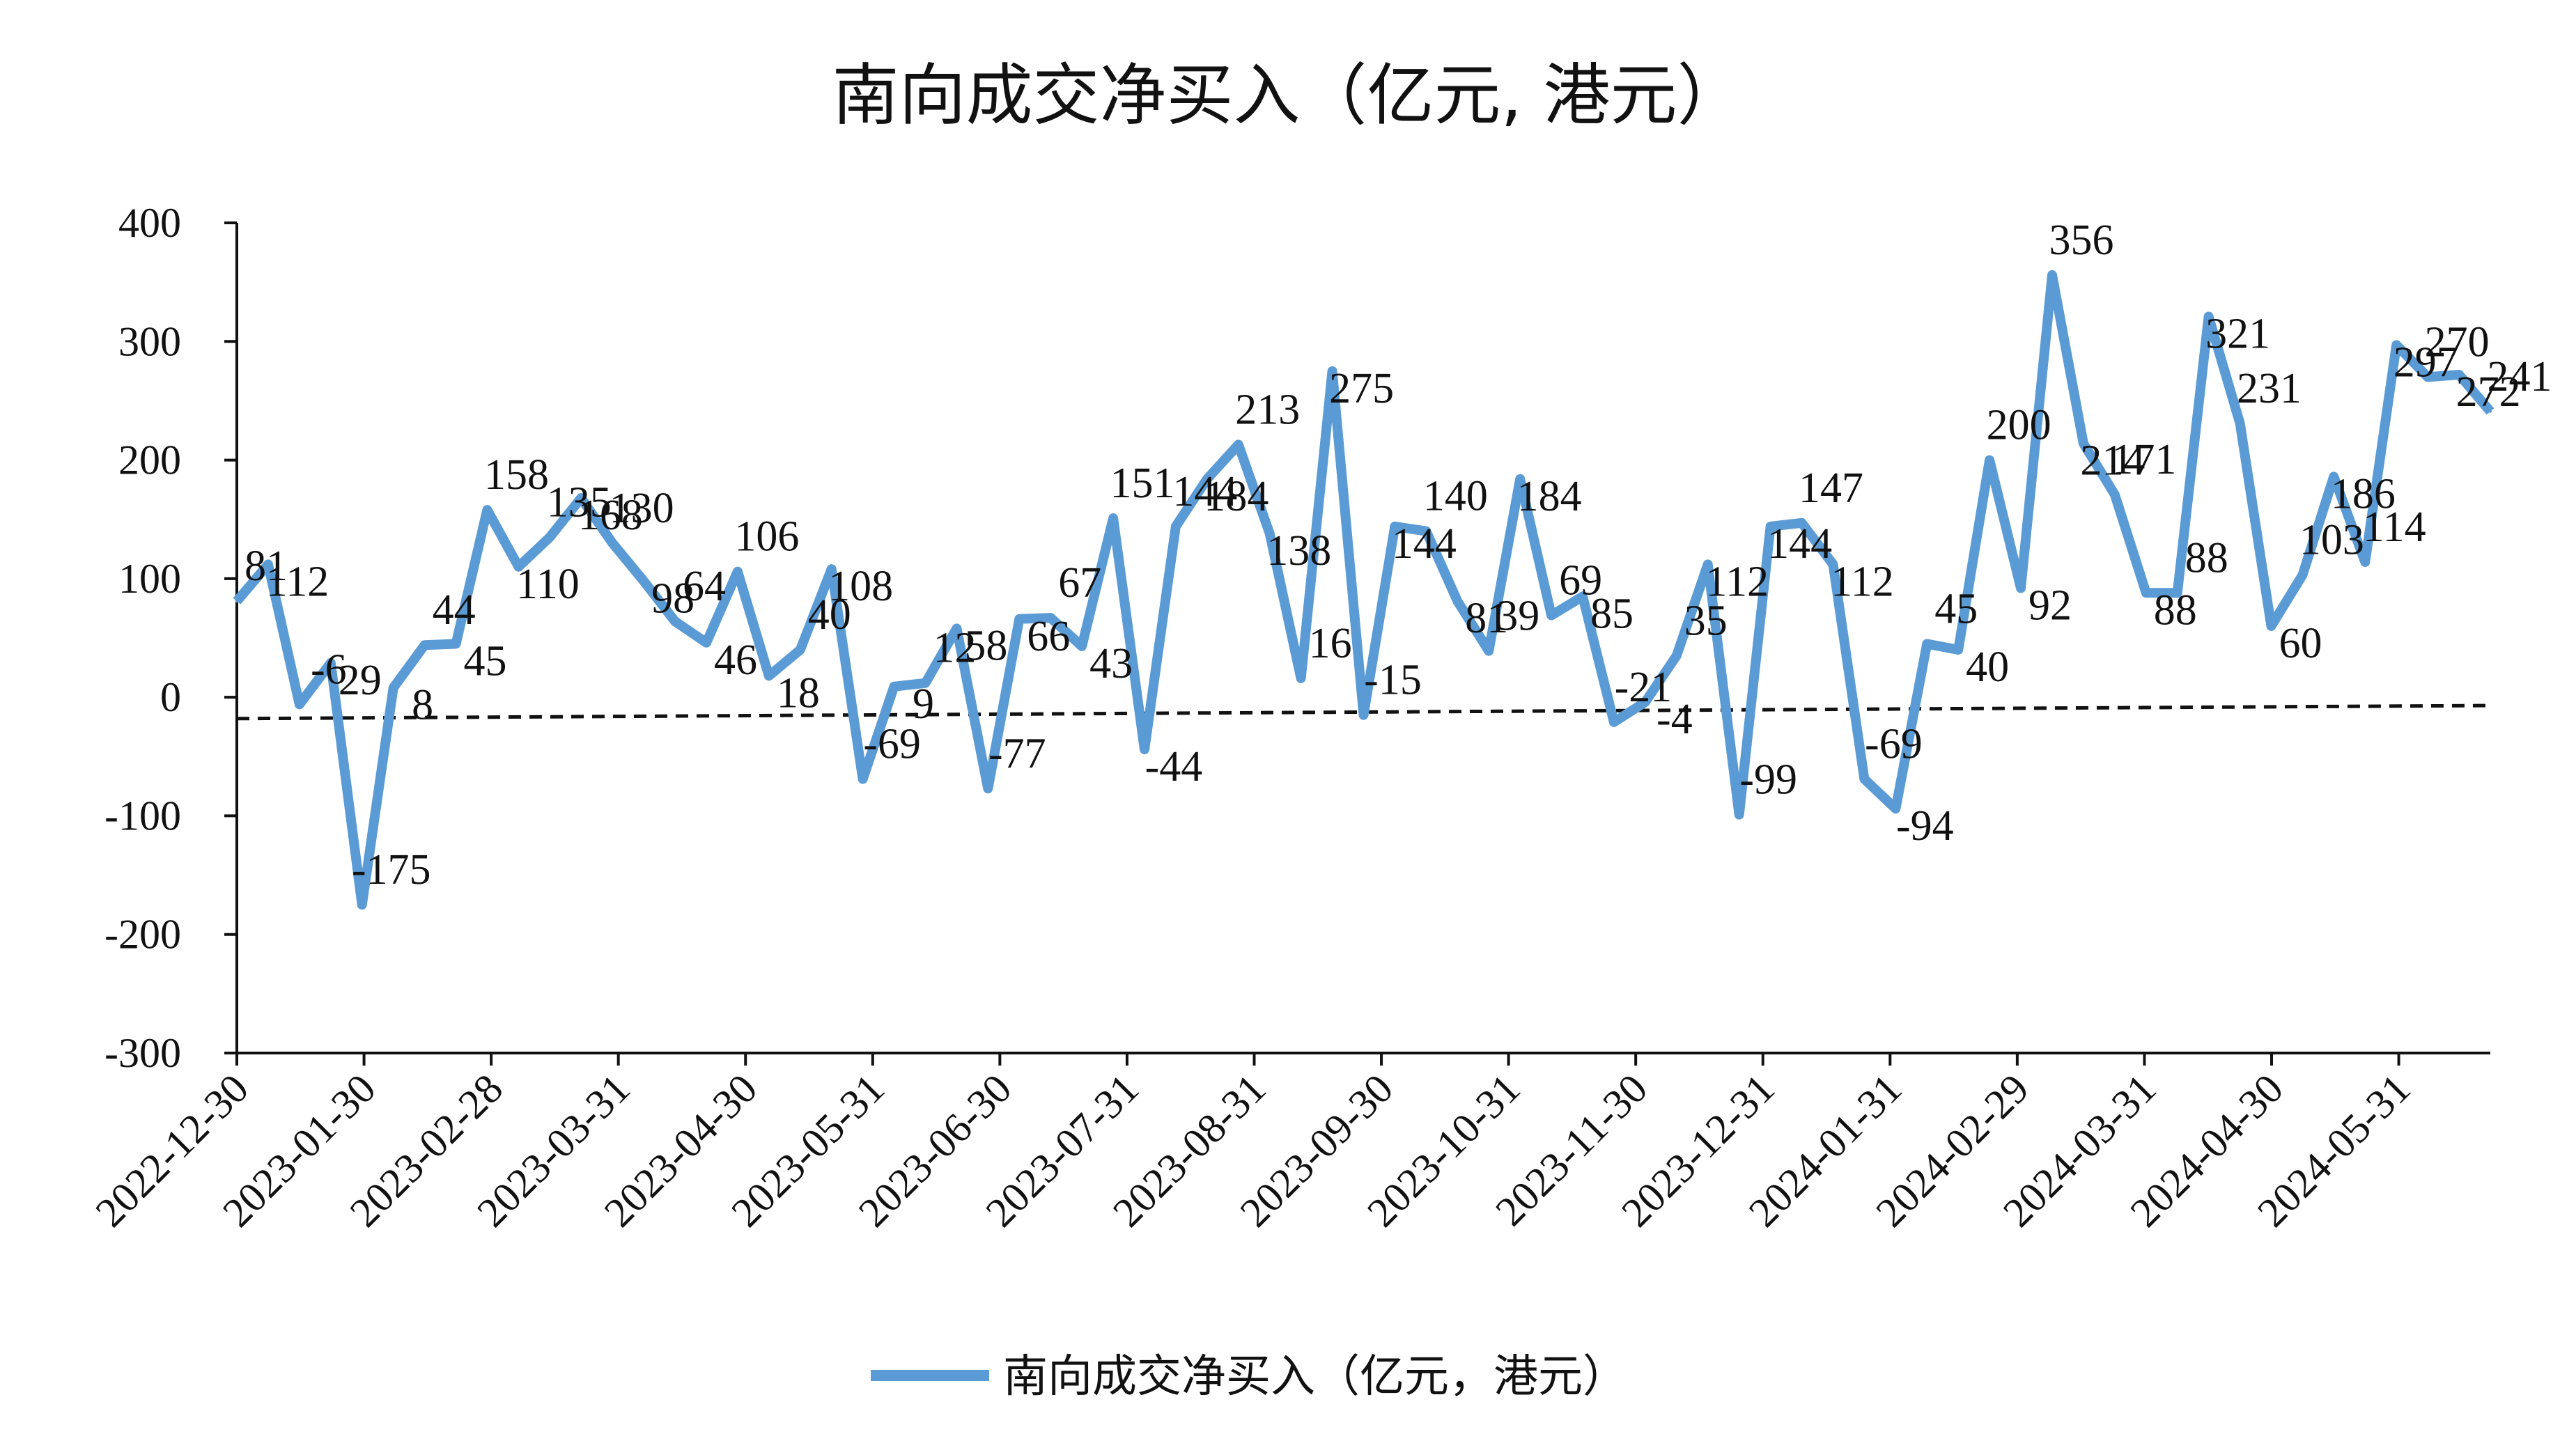 This screenshot has height=1450, width=2576. Describe the element at coordinates (642, 508) in the screenshot. I see `data-label: 130` at that location.